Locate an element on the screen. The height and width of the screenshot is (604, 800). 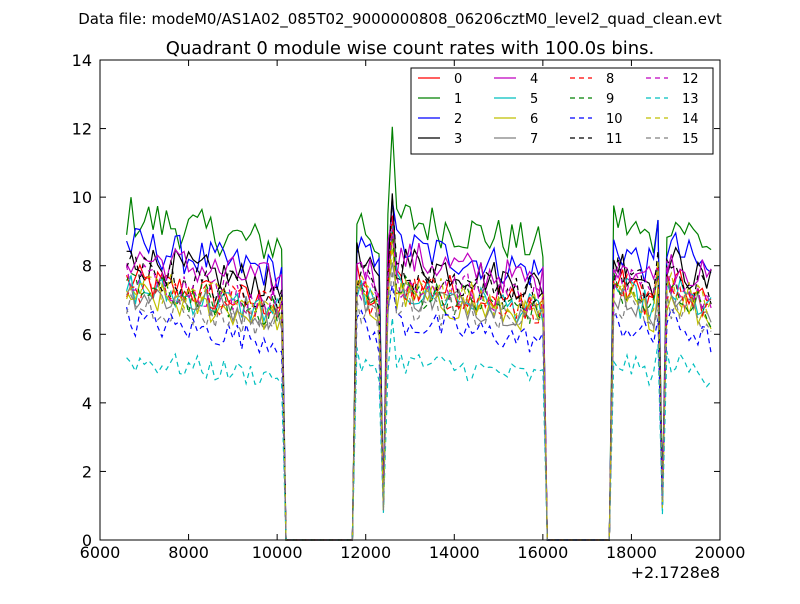
x-tick-label: 16000 is located at coordinates (542, 552).